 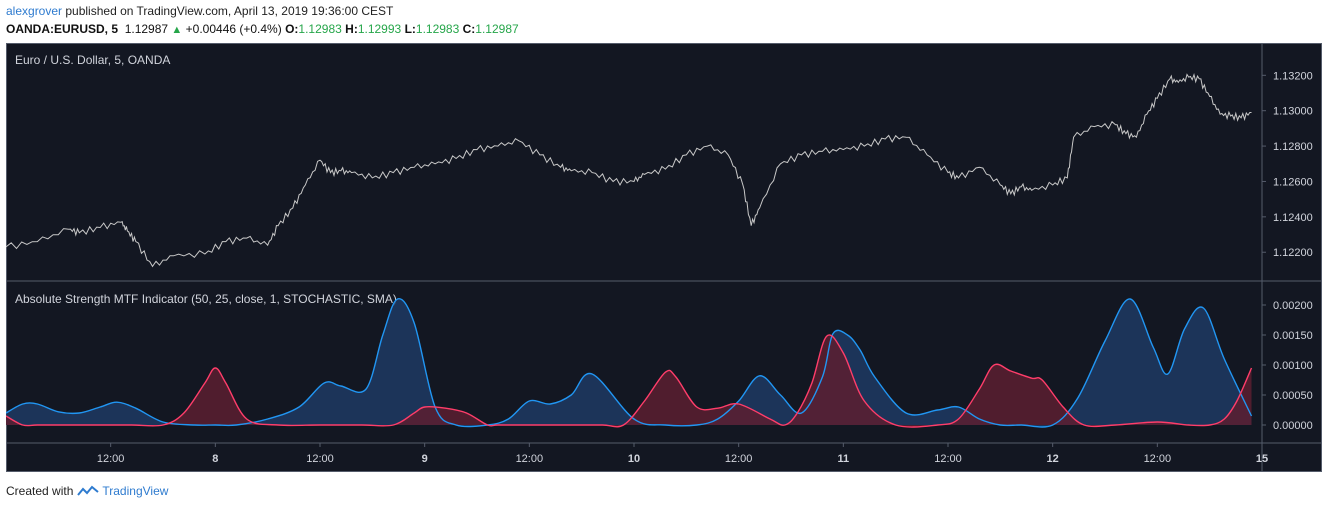 What do you see at coordinates (62, 29) in the screenshot?
I see `symbol: OANDA:EURUSD, 5` at bounding box center [62, 29].